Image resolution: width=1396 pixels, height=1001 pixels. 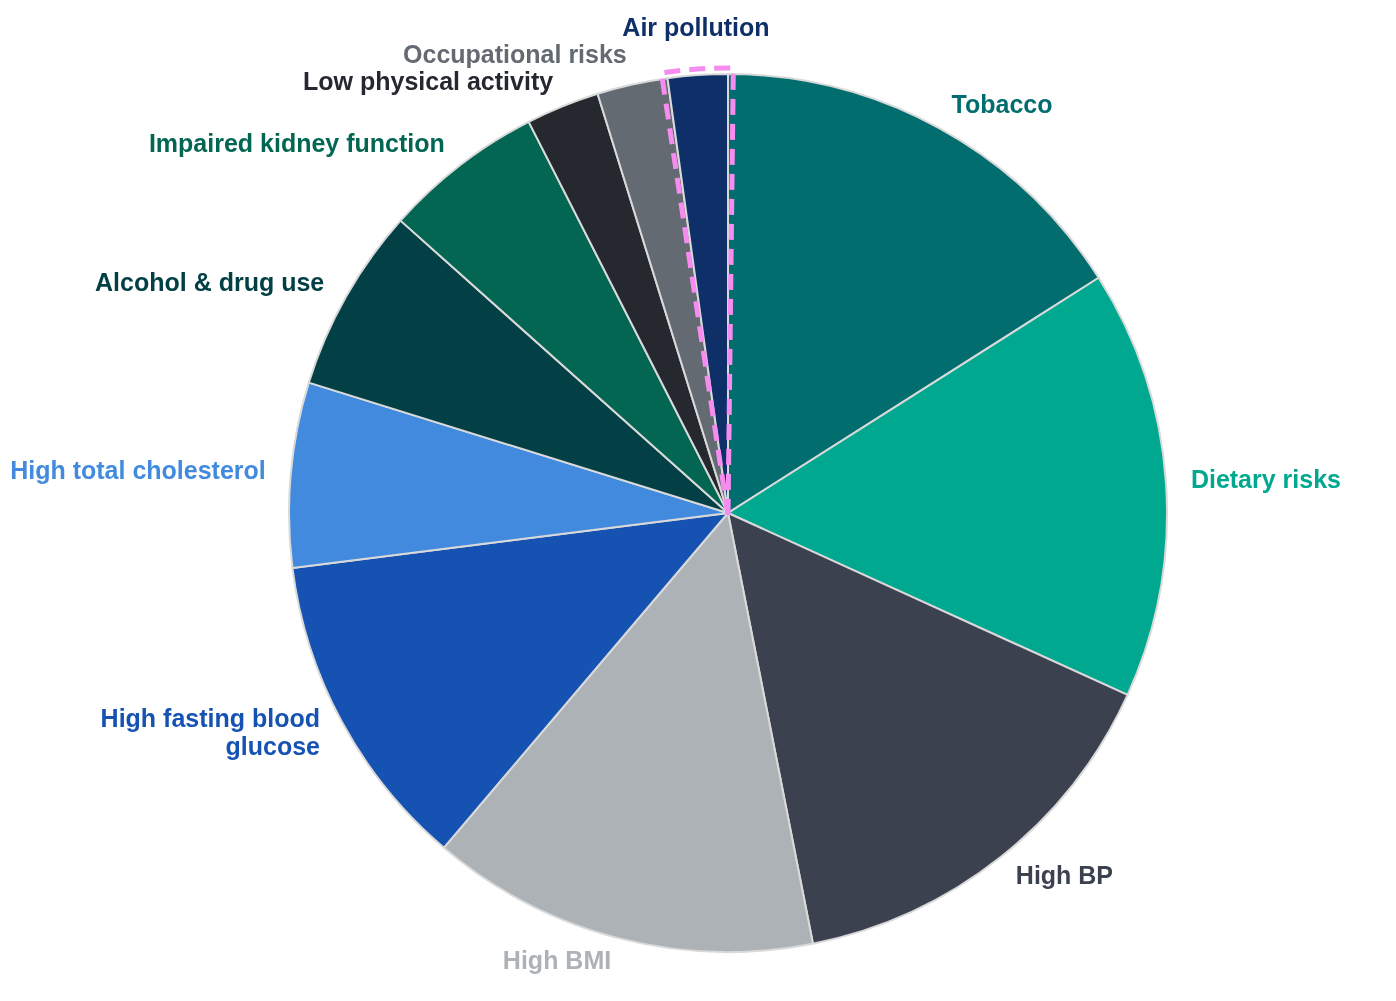 What do you see at coordinates (557, 959) in the screenshot?
I see `slice-label: High BMI` at bounding box center [557, 959].